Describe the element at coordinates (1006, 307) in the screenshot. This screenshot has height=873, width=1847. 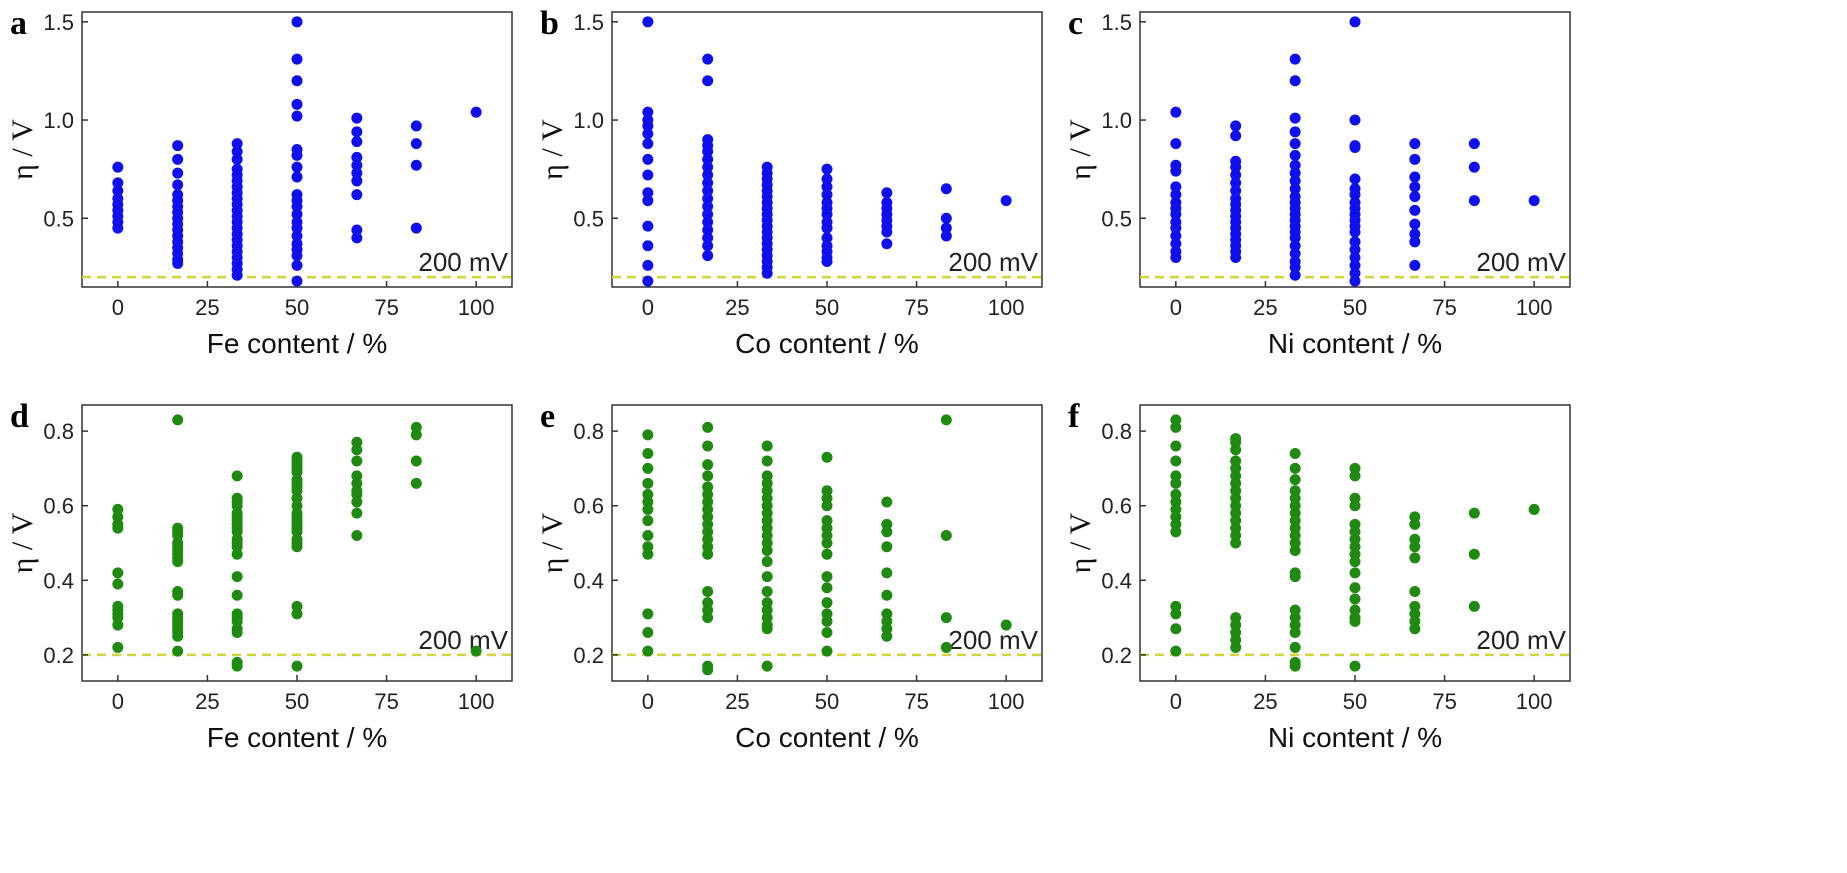
I see `x-tick-label: 100` at that location.